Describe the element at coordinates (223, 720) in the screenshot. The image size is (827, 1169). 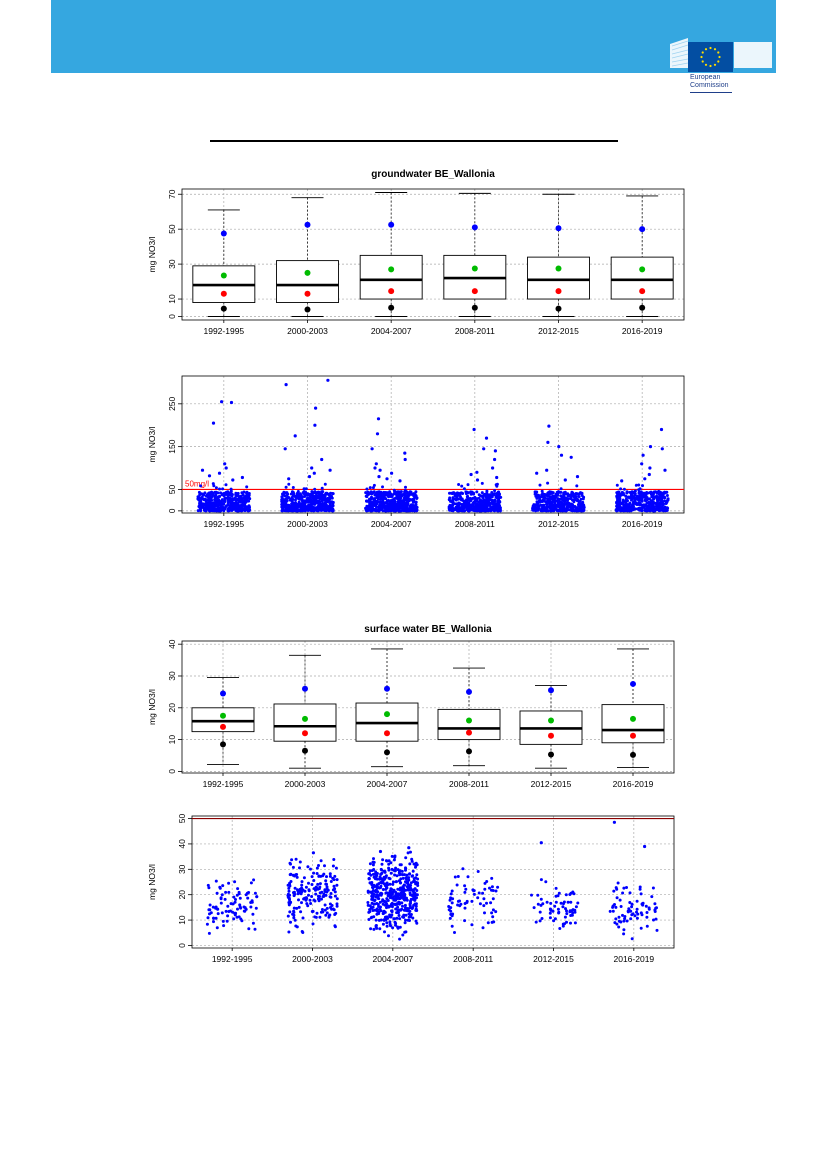
I see `box` at that location.